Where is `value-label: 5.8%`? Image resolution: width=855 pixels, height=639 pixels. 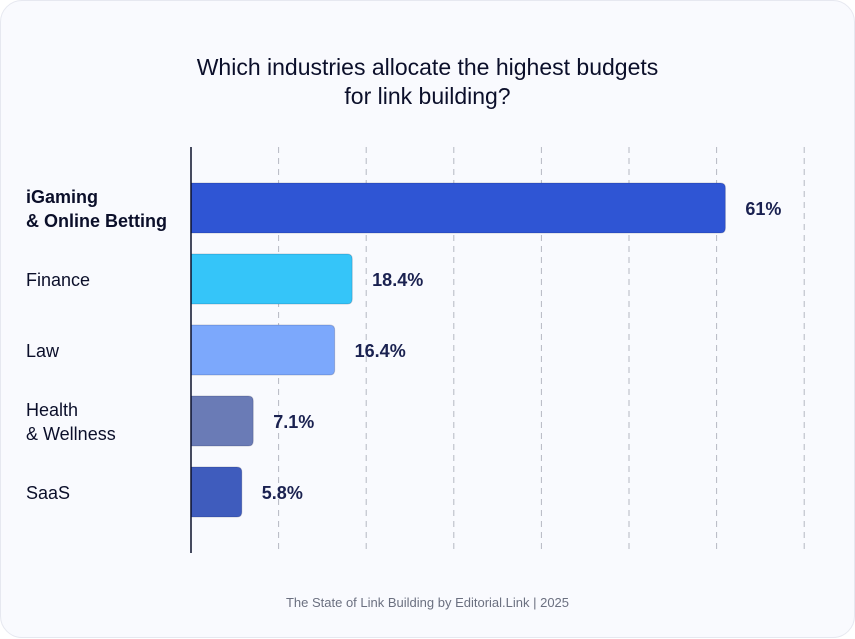 value-label: 5.8% is located at coordinates (282, 493).